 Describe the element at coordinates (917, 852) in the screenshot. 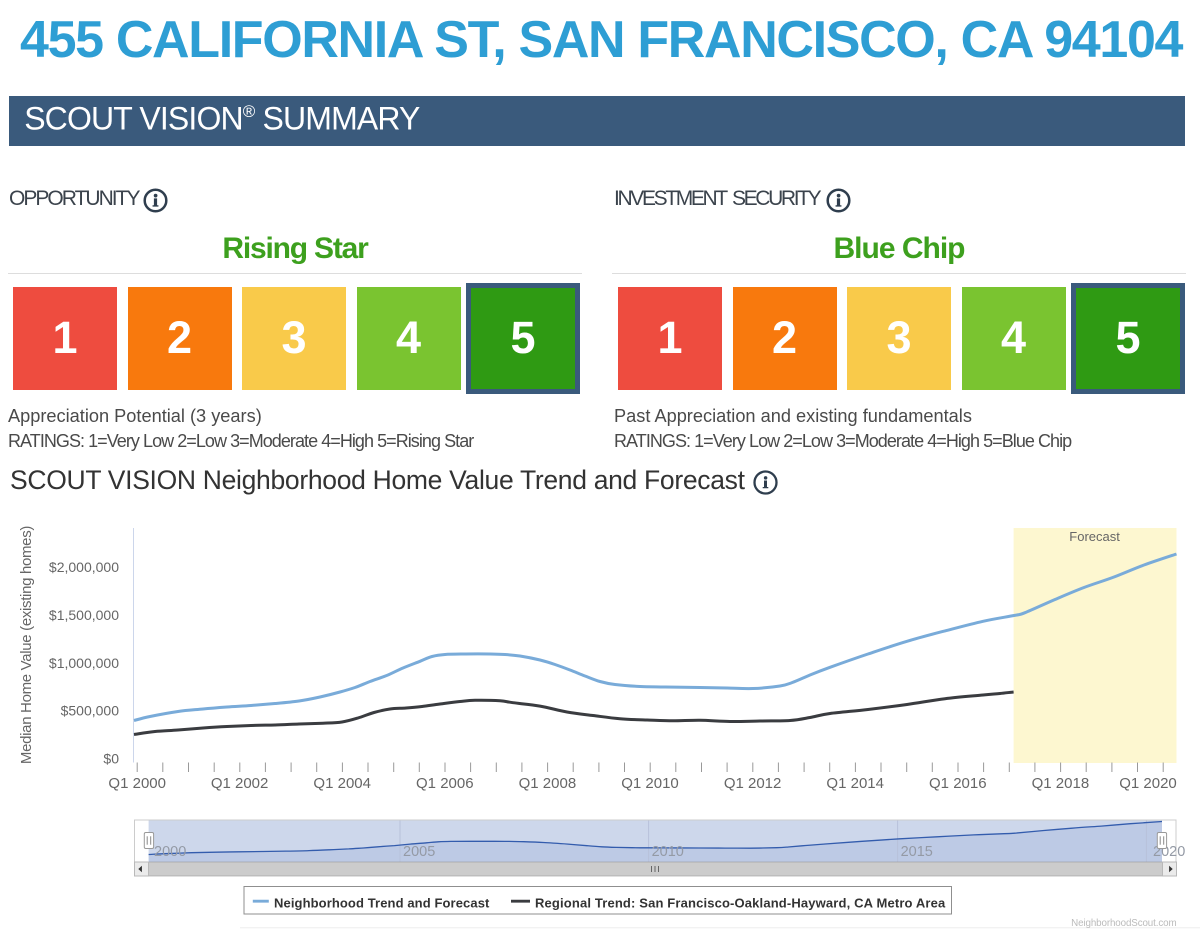

I see `svg-text: 2015` at that location.